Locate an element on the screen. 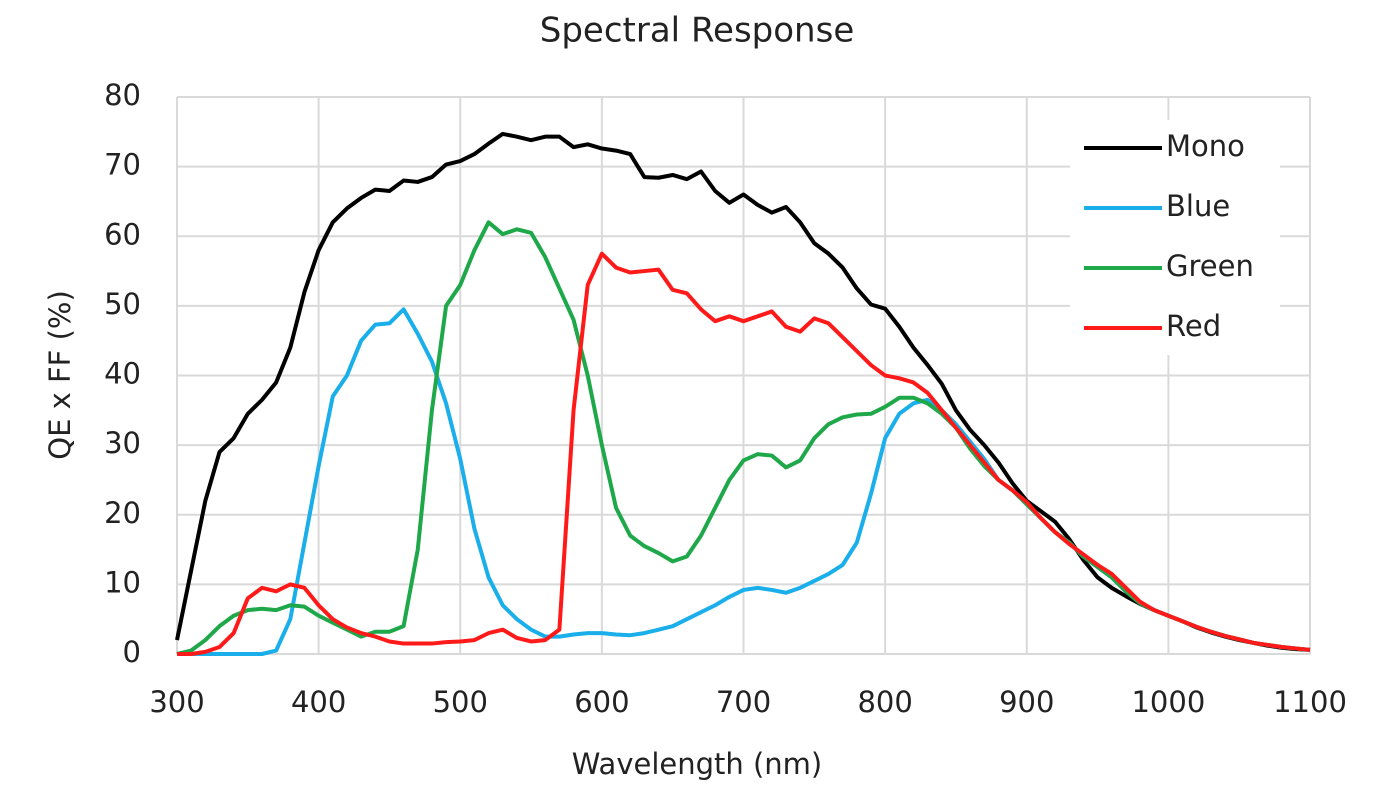 The height and width of the screenshot is (795, 1388). x-axis-label: Wavelength (nm) is located at coordinates (697, 764).